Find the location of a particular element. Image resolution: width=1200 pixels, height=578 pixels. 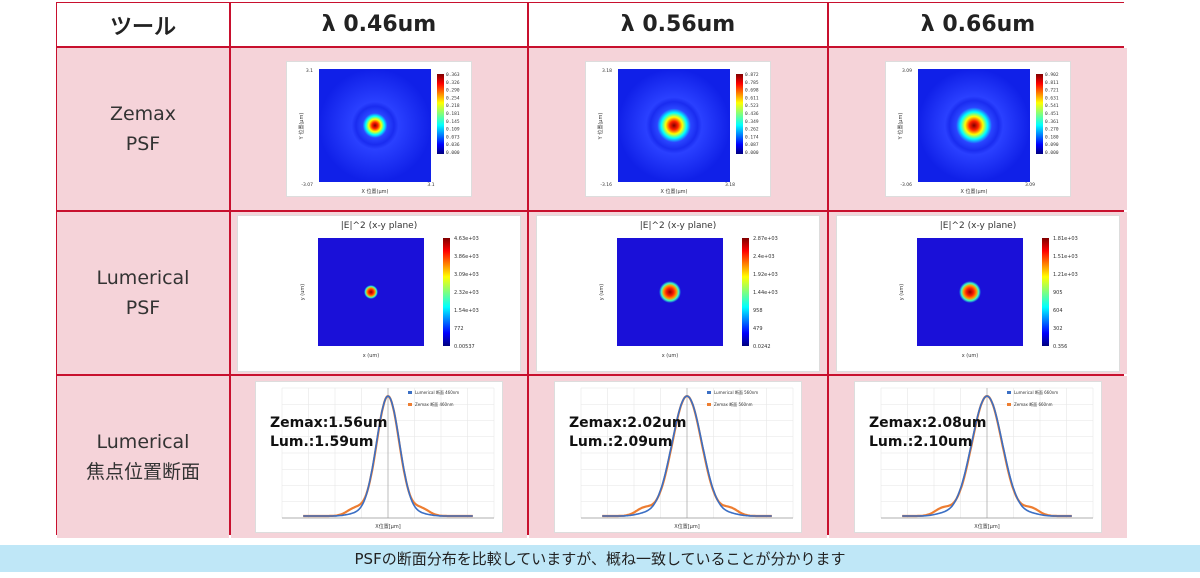

zemax-colorbar-tick: 0.541 is located at coordinates (1052, 106).